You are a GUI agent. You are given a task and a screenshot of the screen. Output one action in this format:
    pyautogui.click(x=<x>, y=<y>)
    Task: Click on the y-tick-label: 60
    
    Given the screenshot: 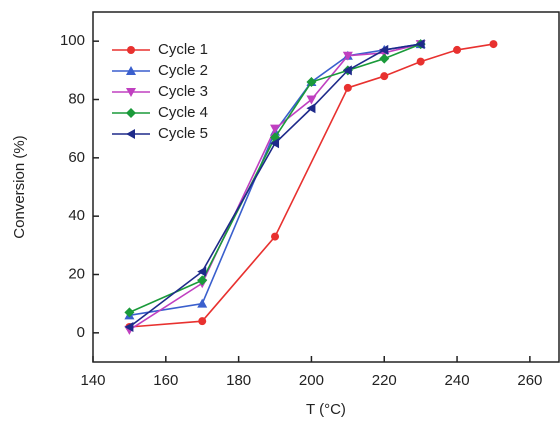 What is the action you would take?
    pyautogui.click(x=76, y=157)
    